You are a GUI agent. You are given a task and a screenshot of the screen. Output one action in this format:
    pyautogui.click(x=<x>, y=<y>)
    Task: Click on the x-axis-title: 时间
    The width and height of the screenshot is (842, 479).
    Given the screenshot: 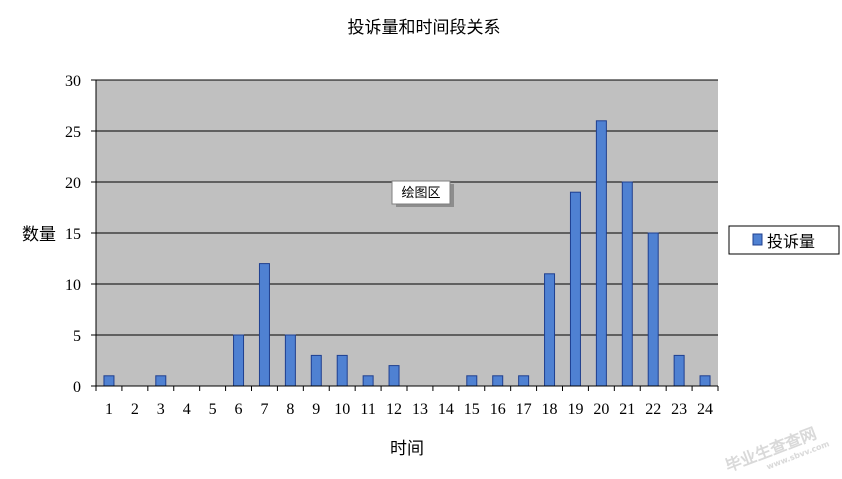 What is the action you would take?
    pyautogui.click(x=407, y=449)
    